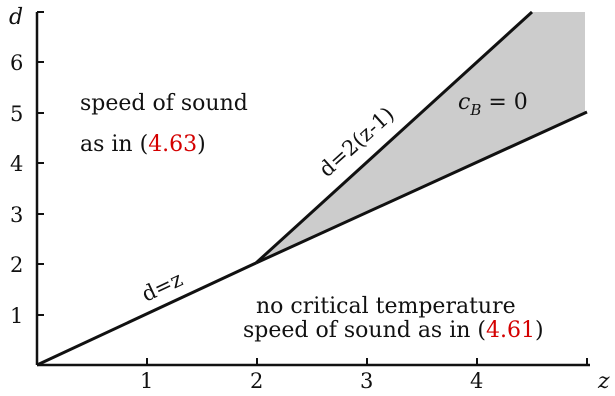 The height and width of the screenshot is (396, 615). I want to click on y-tick-label: 1, so click(16, 316).